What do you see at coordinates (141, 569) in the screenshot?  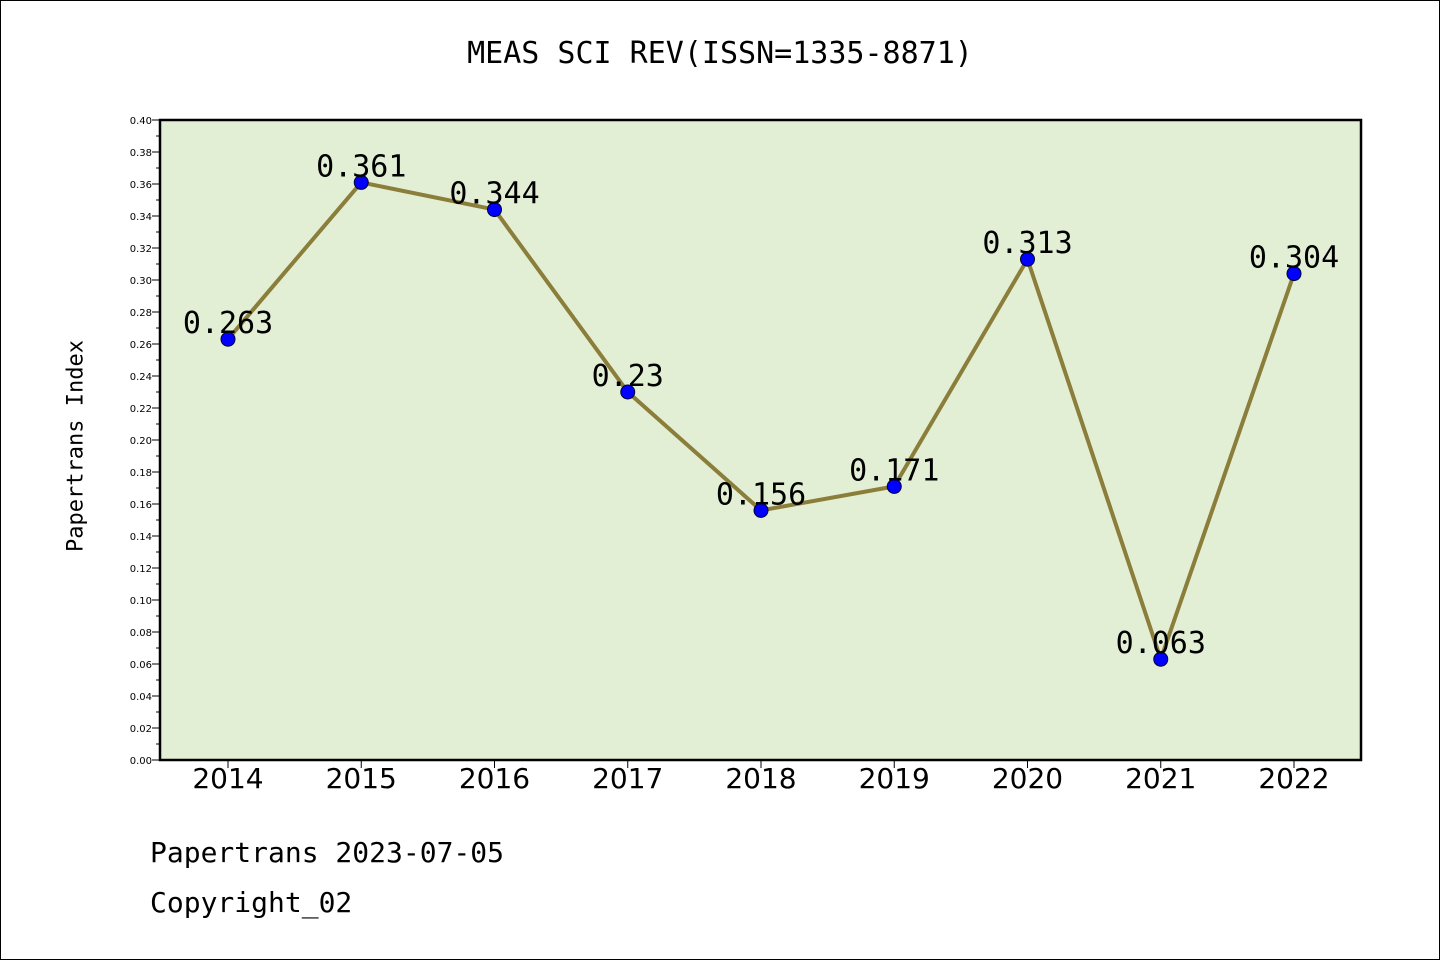 I see `y-tick-label: 0.12` at bounding box center [141, 569].